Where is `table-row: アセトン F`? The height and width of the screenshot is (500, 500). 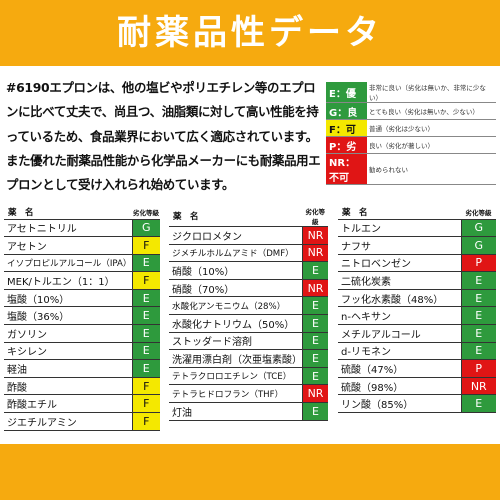 table-row: アセトン F is located at coordinates (82, 245).